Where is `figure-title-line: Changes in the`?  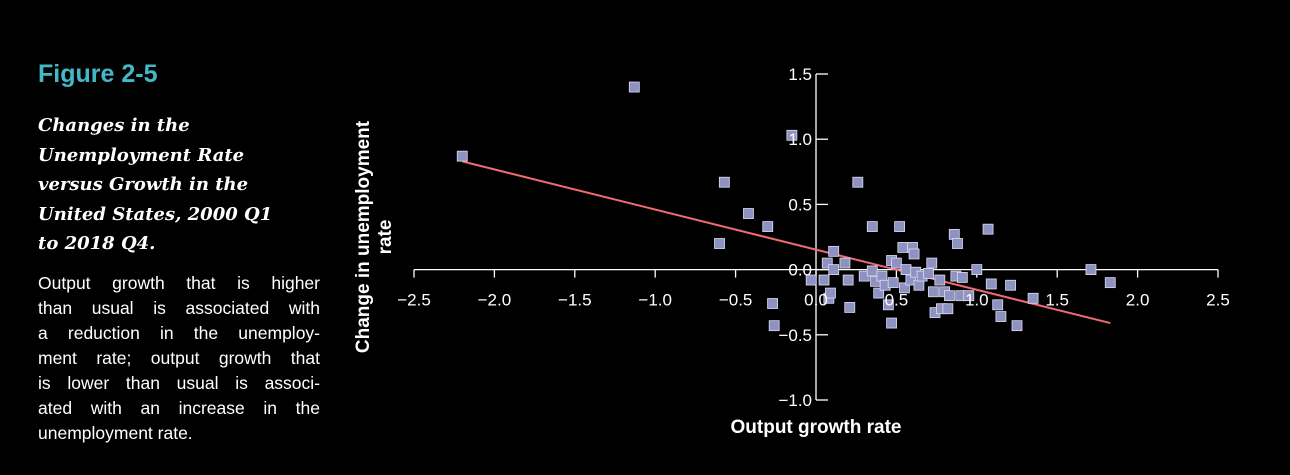 figure-title-line: Changes in the is located at coordinates (114, 125).